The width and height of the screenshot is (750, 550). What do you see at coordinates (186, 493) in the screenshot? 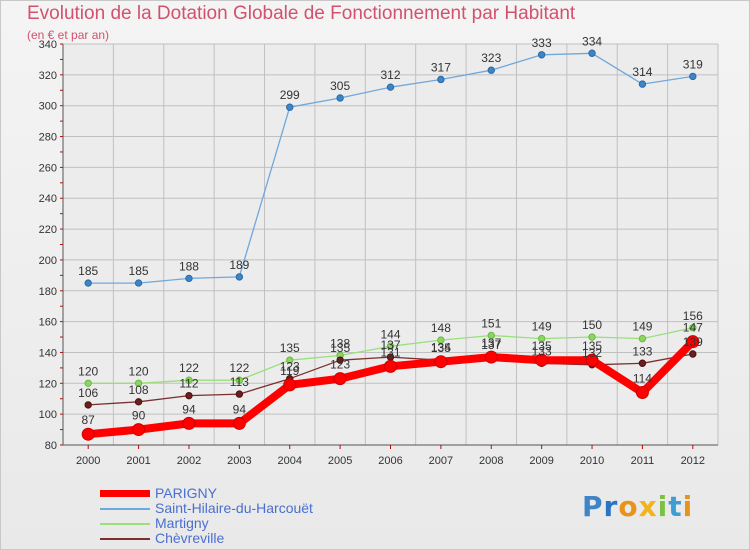
I see `legend-label-parigny: PARIGNY` at bounding box center [186, 493].